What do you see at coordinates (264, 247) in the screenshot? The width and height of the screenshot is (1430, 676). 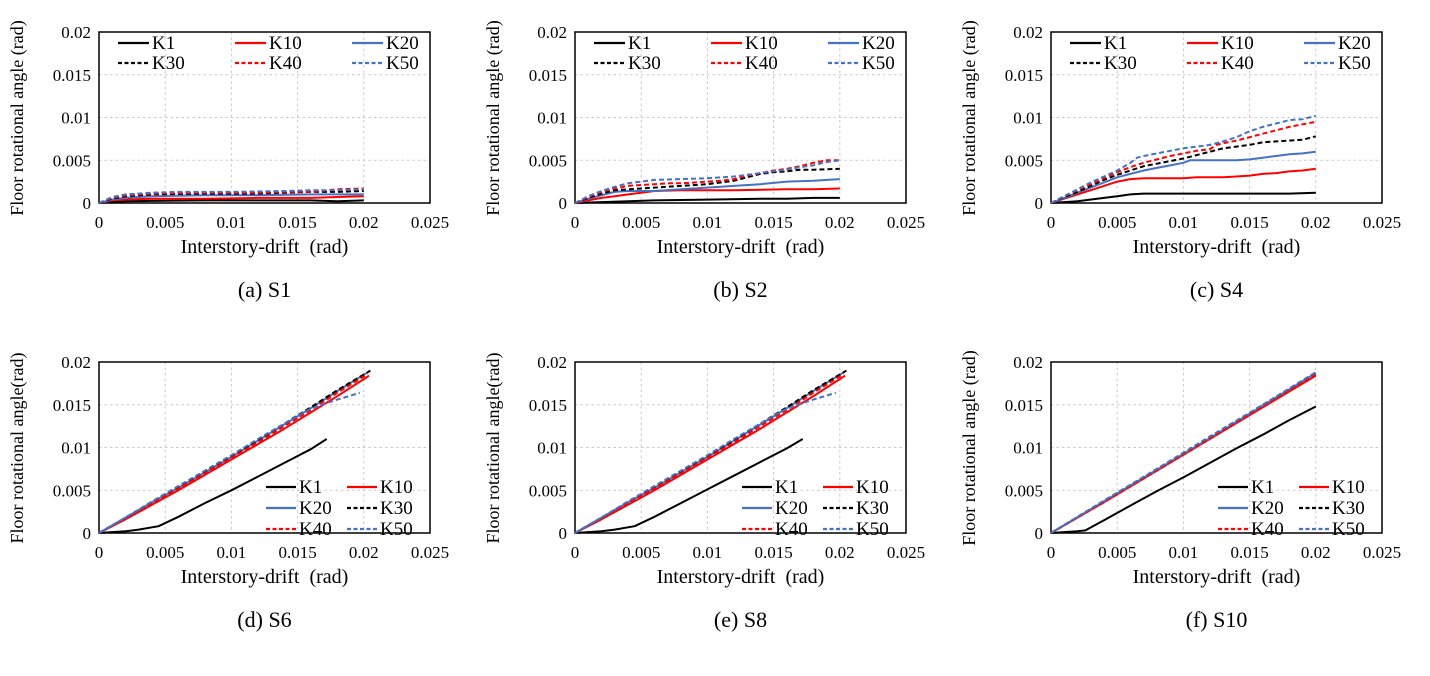 I see `x-axis-title-s1: Interstory-drift (rad)` at bounding box center [264, 247].